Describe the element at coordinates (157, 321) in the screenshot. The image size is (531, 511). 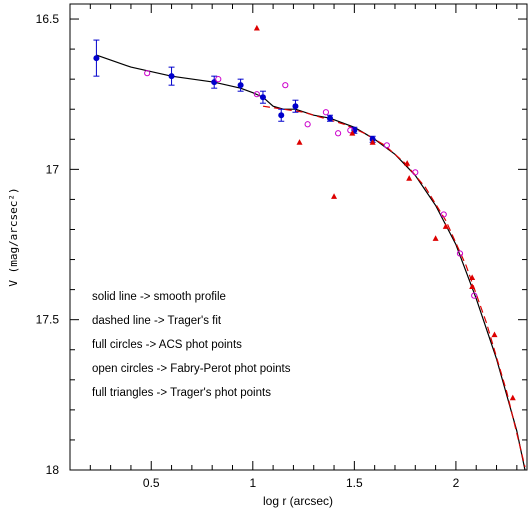
I see `legend-note: dashed line -> Trager's fit` at that location.